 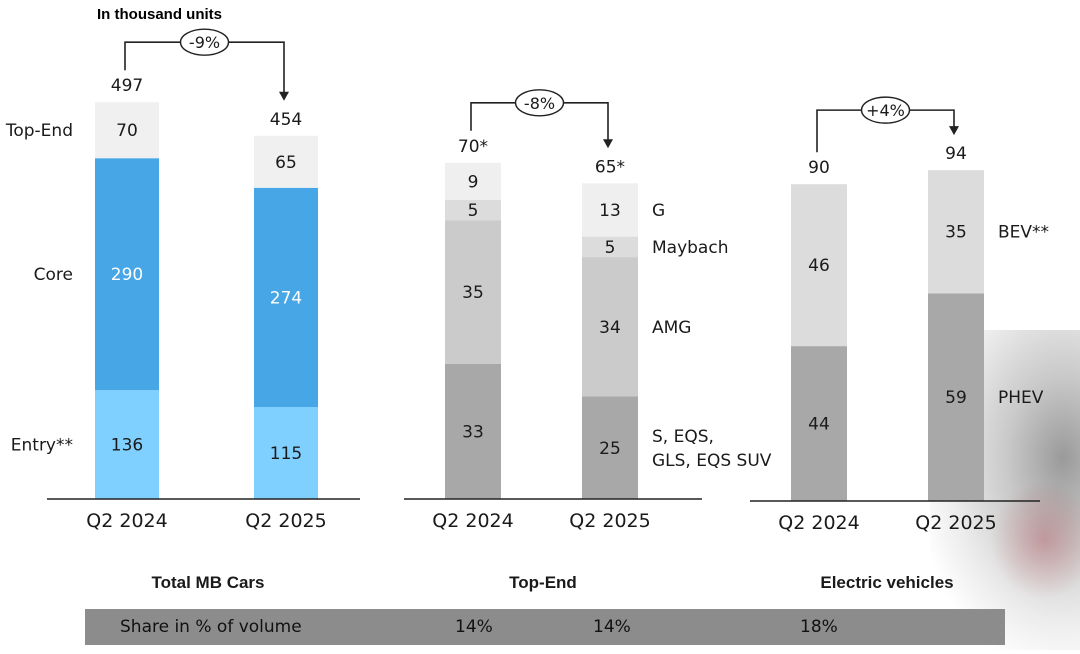 What do you see at coordinates (712, 461) in the screenshot?
I see `legend-label-s-eqs-gls-eqs-suv: GLS, EQS SUV` at bounding box center [712, 461].